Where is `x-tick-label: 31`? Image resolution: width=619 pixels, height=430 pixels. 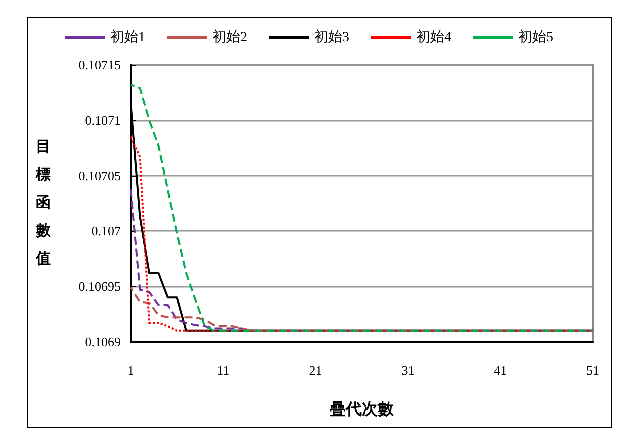 x-tick-label: 31 is located at coordinates (408, 370).